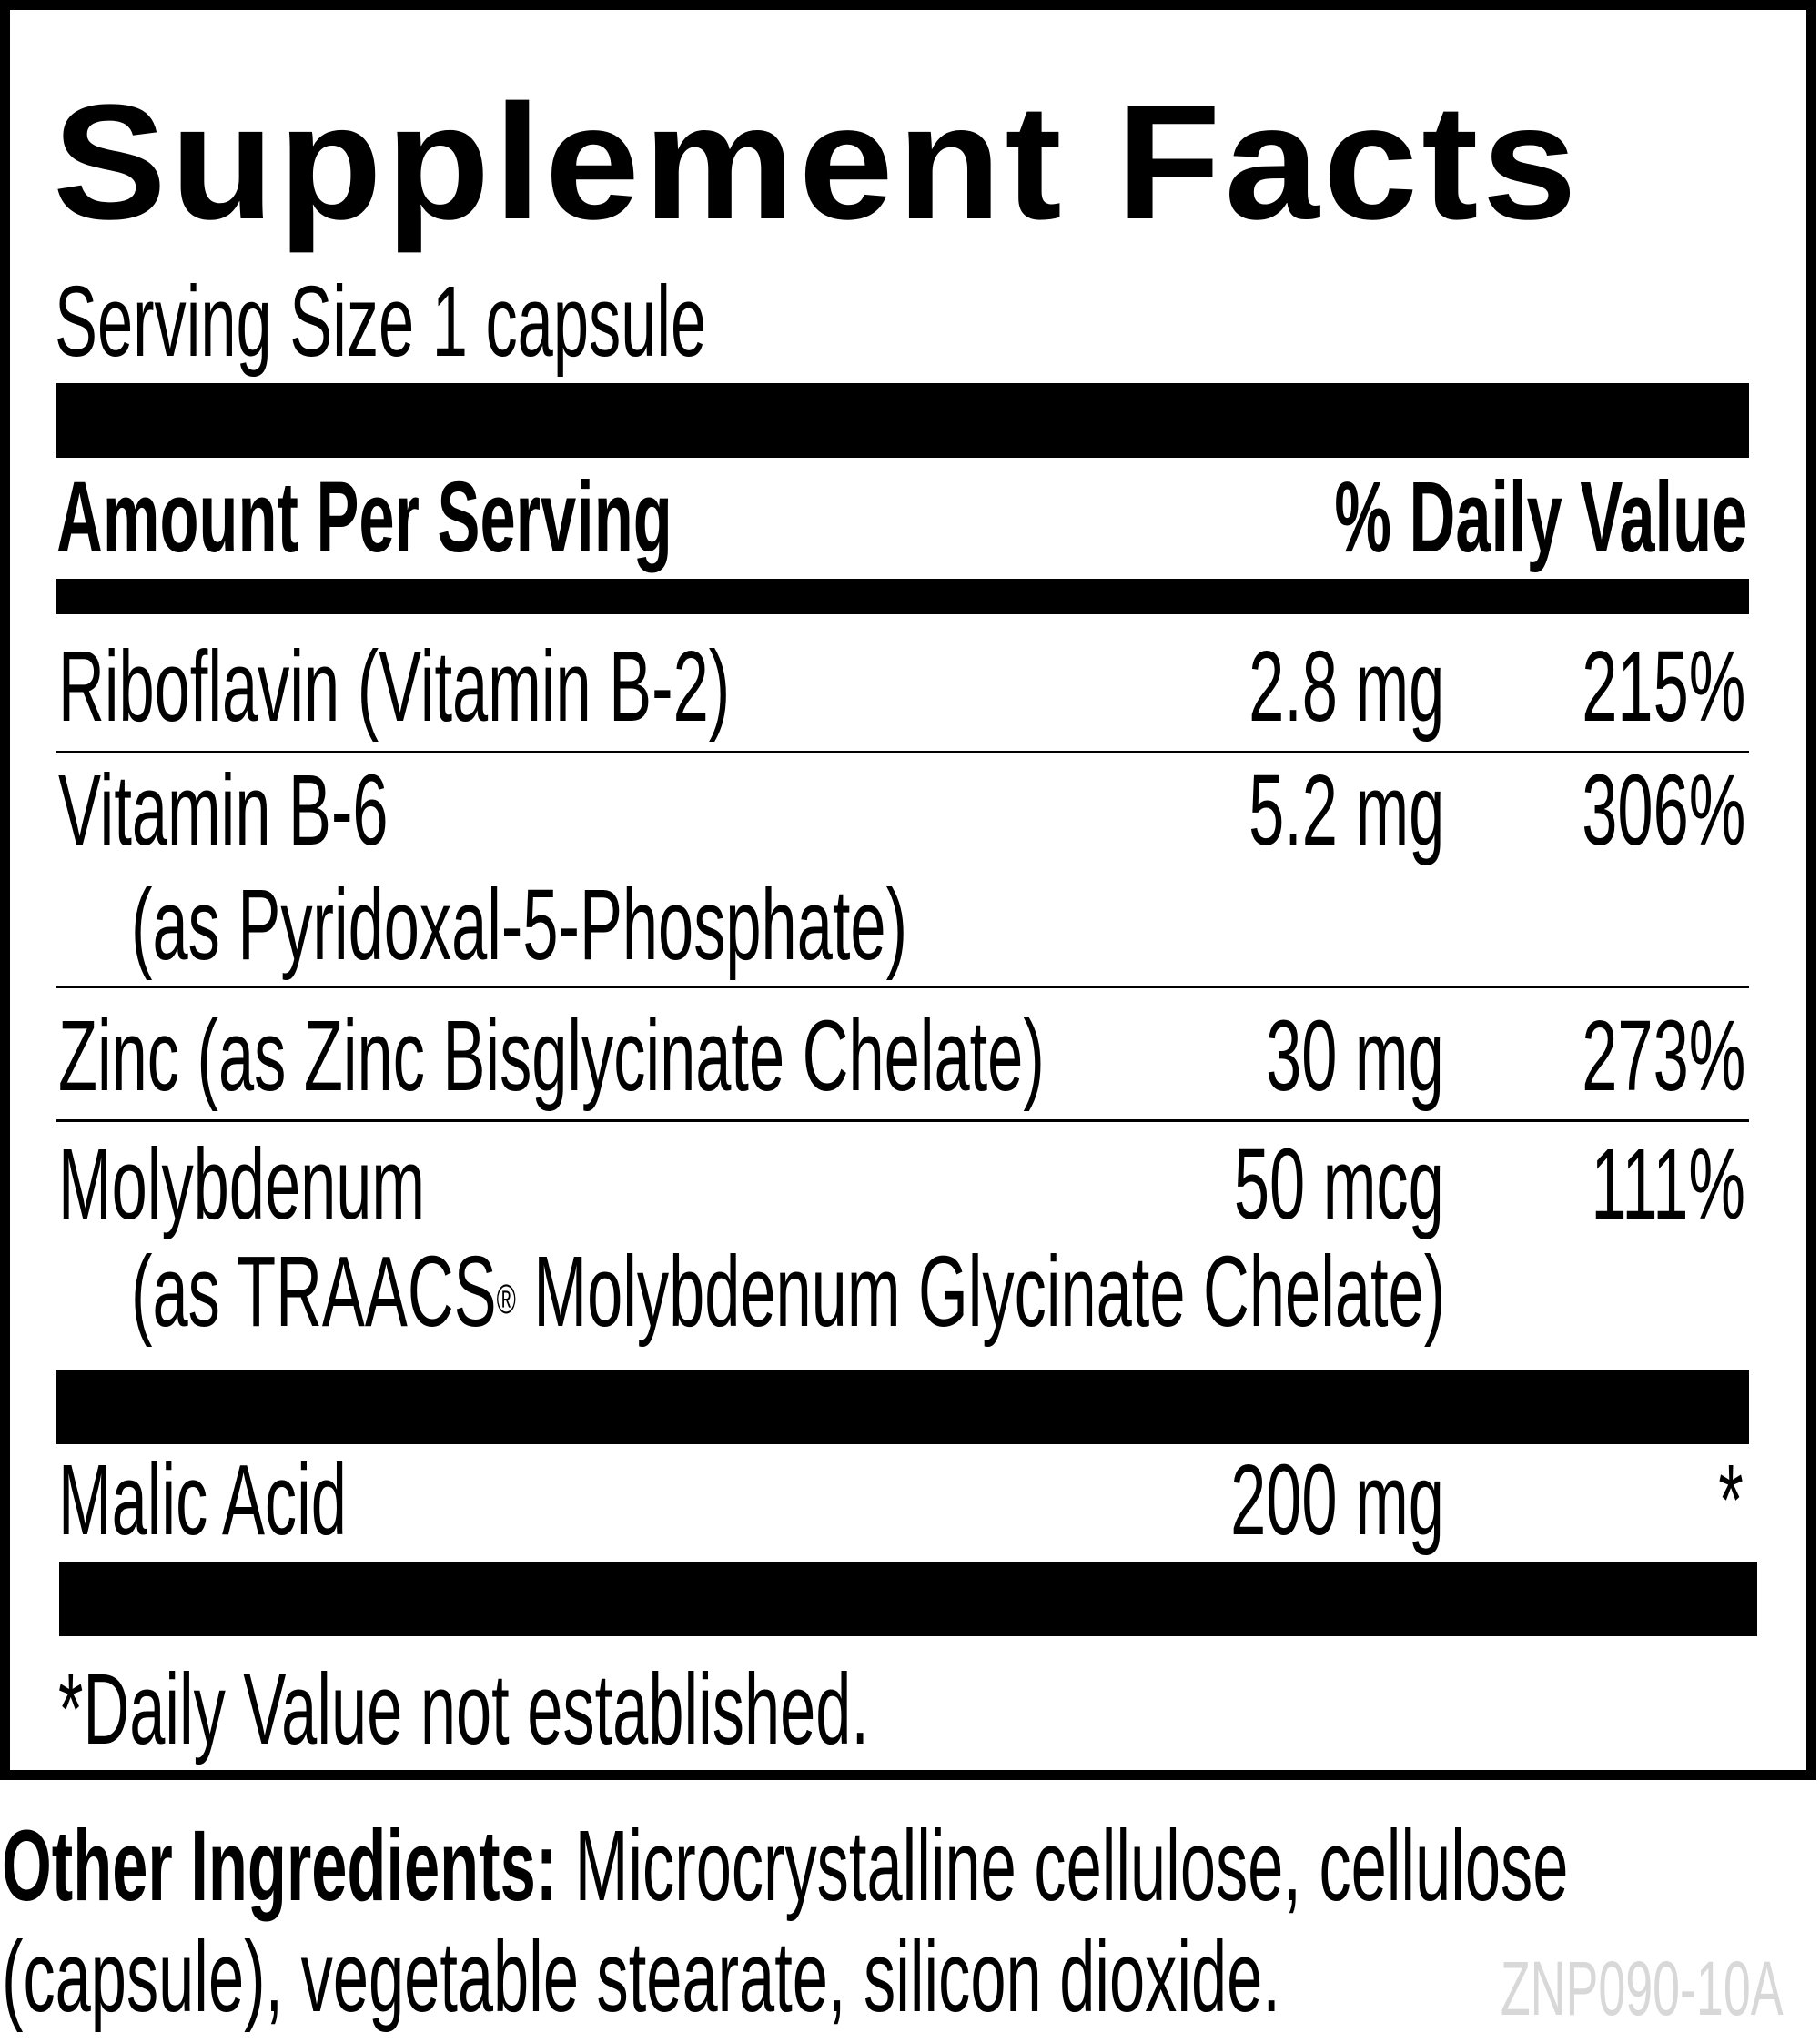 The image size is (1820, 2043). Describe the element at coordinates (1339, 1184) in the screenshot. I see `nutrient-amount: 50 mcg` at that location.